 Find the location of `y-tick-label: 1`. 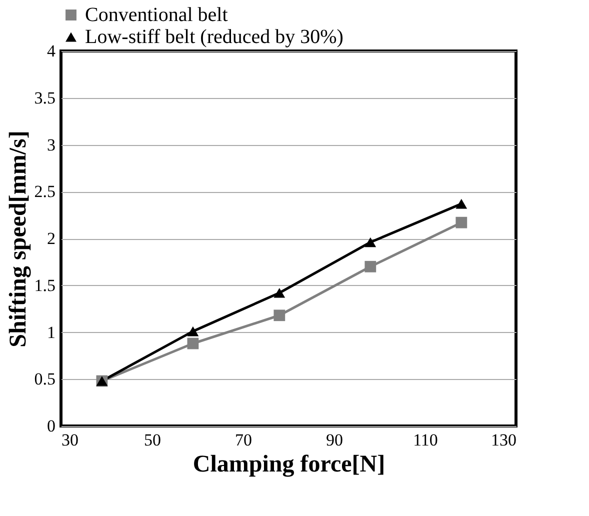

y-tick-label: 1 is located at coordinates (51, 332).